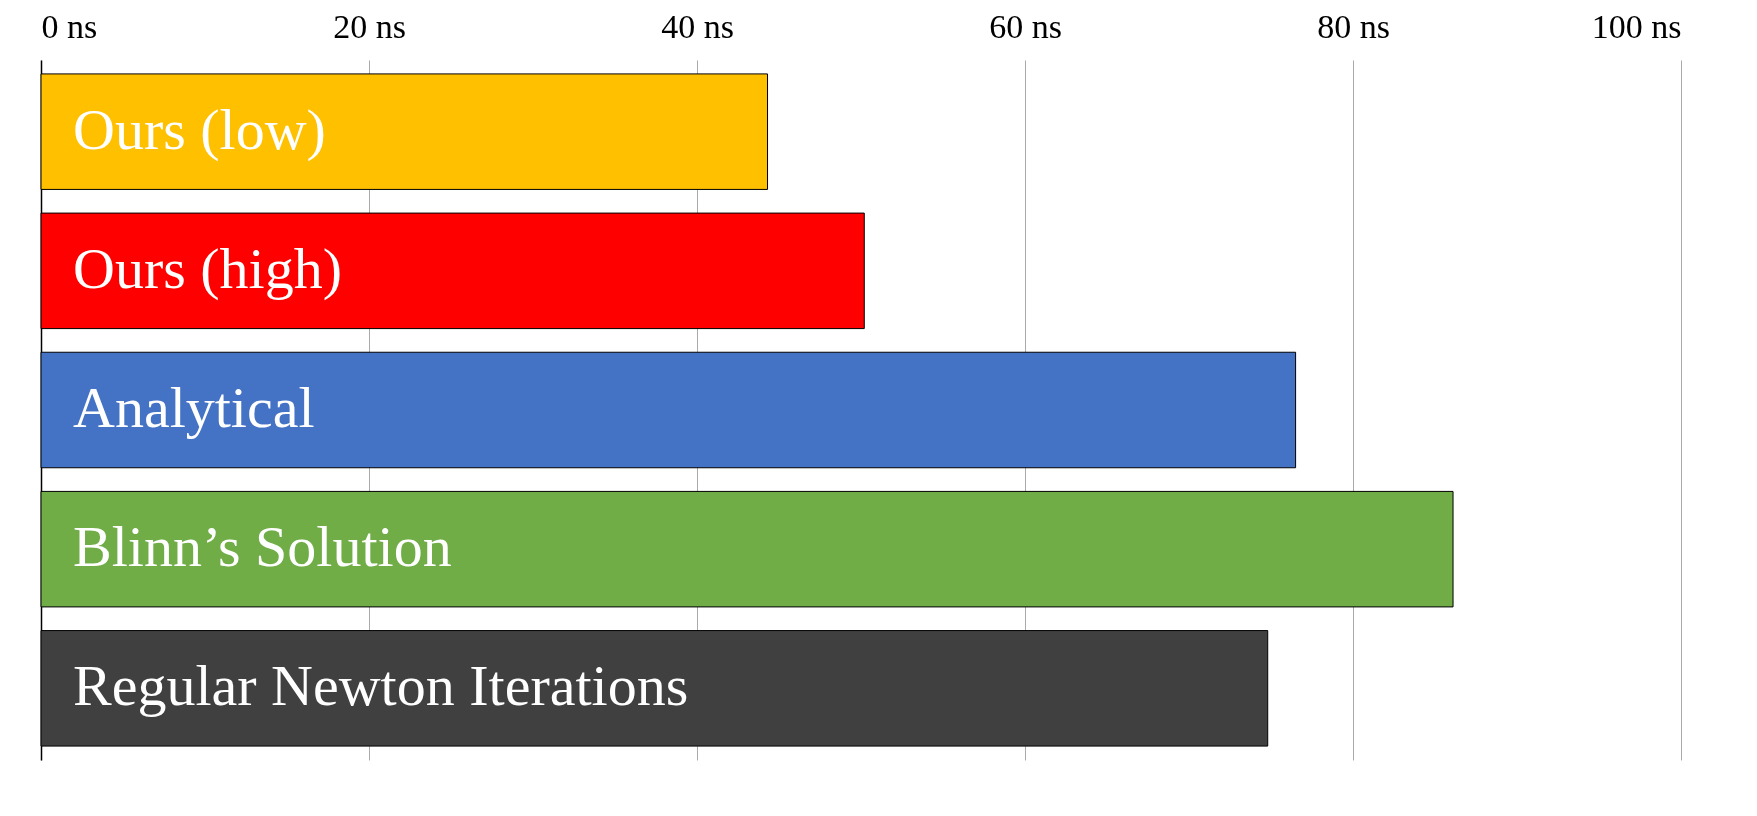 This screenshot has height=816, width=1757. What do you see at coordinates (697, 26) in the screenshot?
I see `x-tick-label: 40 ns` at bounding box center [697, 26].